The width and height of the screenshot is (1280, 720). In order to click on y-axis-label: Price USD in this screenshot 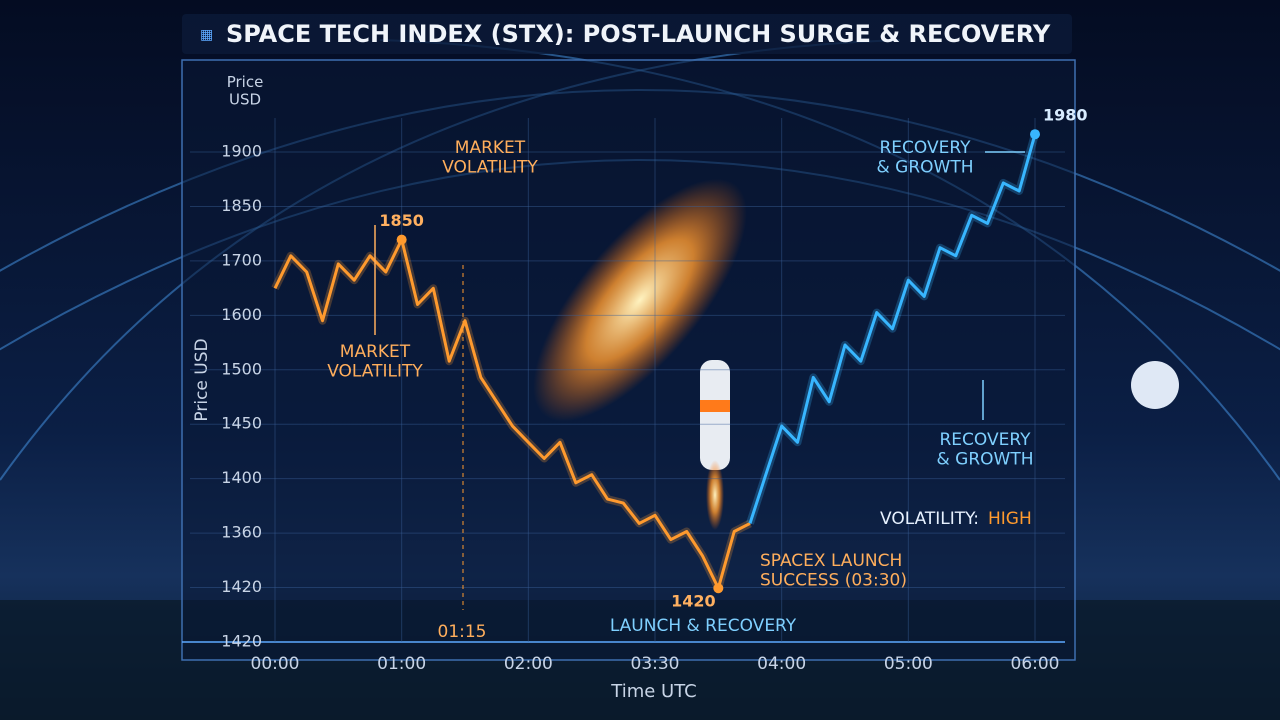, I will do `click(202, 379)`.